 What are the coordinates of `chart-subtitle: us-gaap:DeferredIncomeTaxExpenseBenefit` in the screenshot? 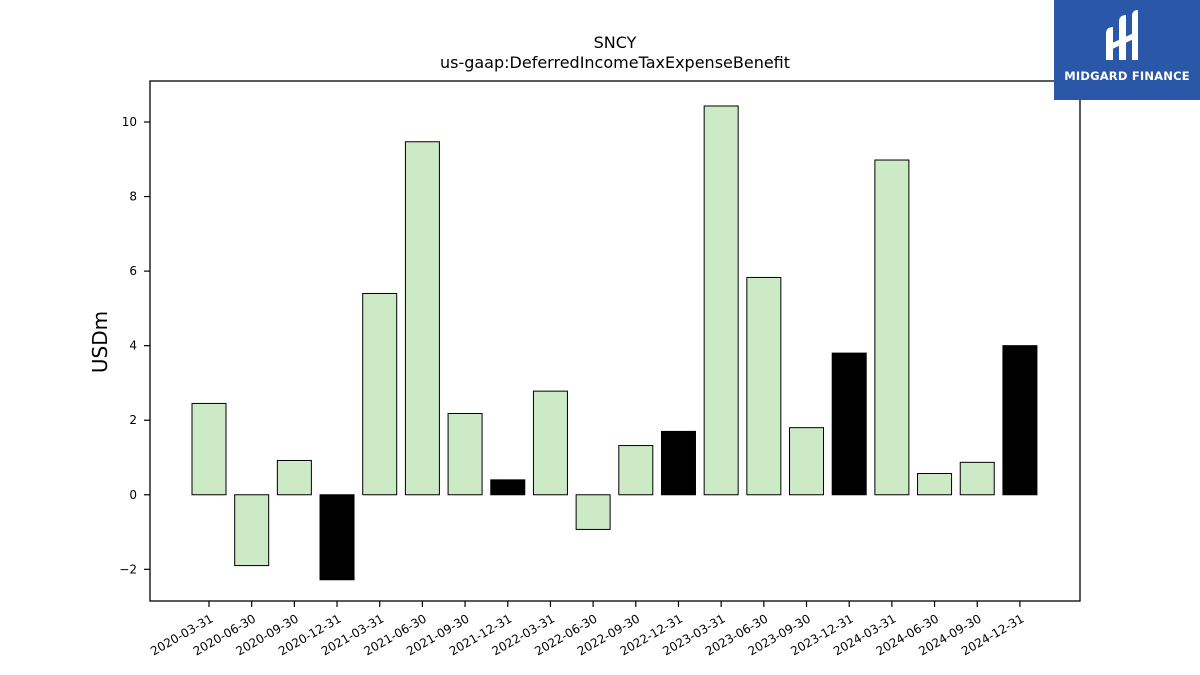 It's located at (615, 62).